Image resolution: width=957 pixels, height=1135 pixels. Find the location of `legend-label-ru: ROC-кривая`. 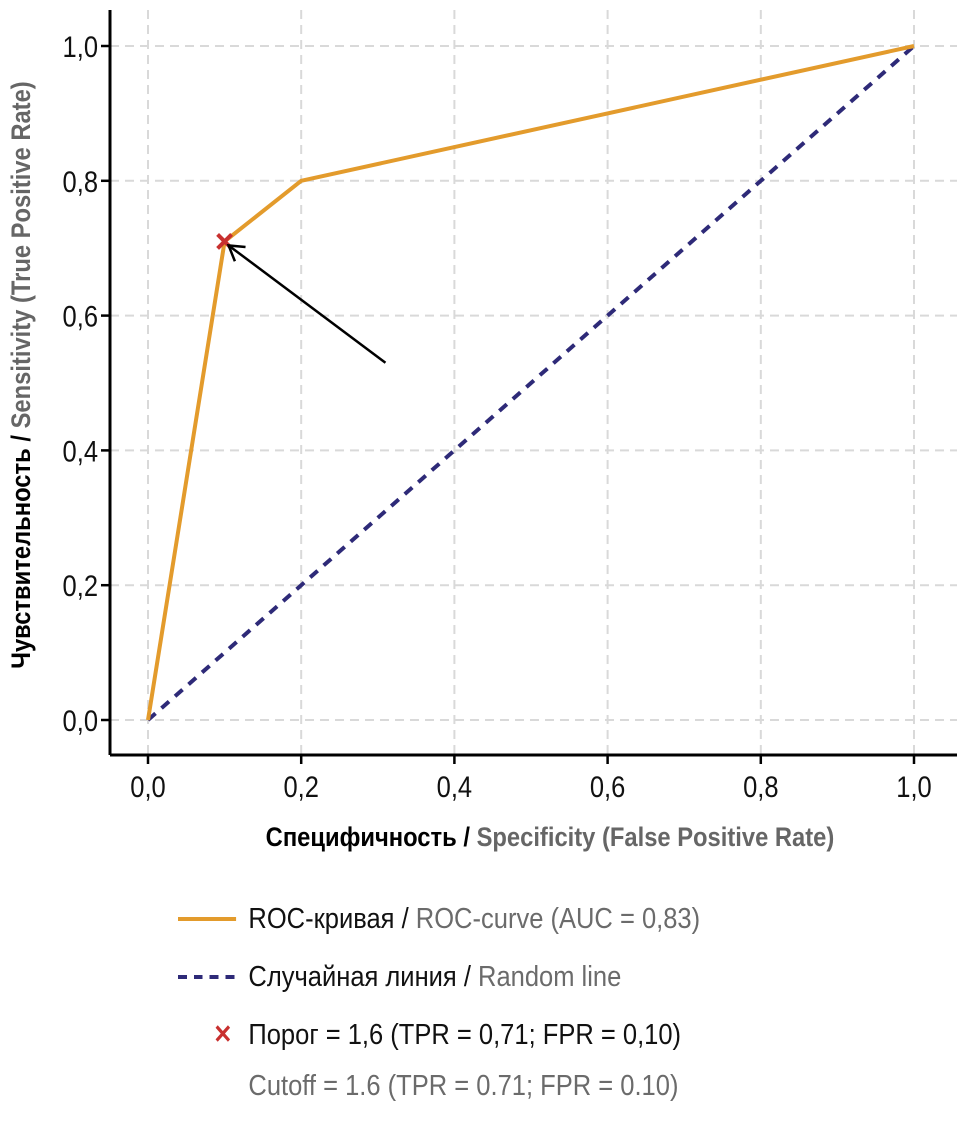

legend-label-ru: ROC-кривая is located at coordinates (321, 918).